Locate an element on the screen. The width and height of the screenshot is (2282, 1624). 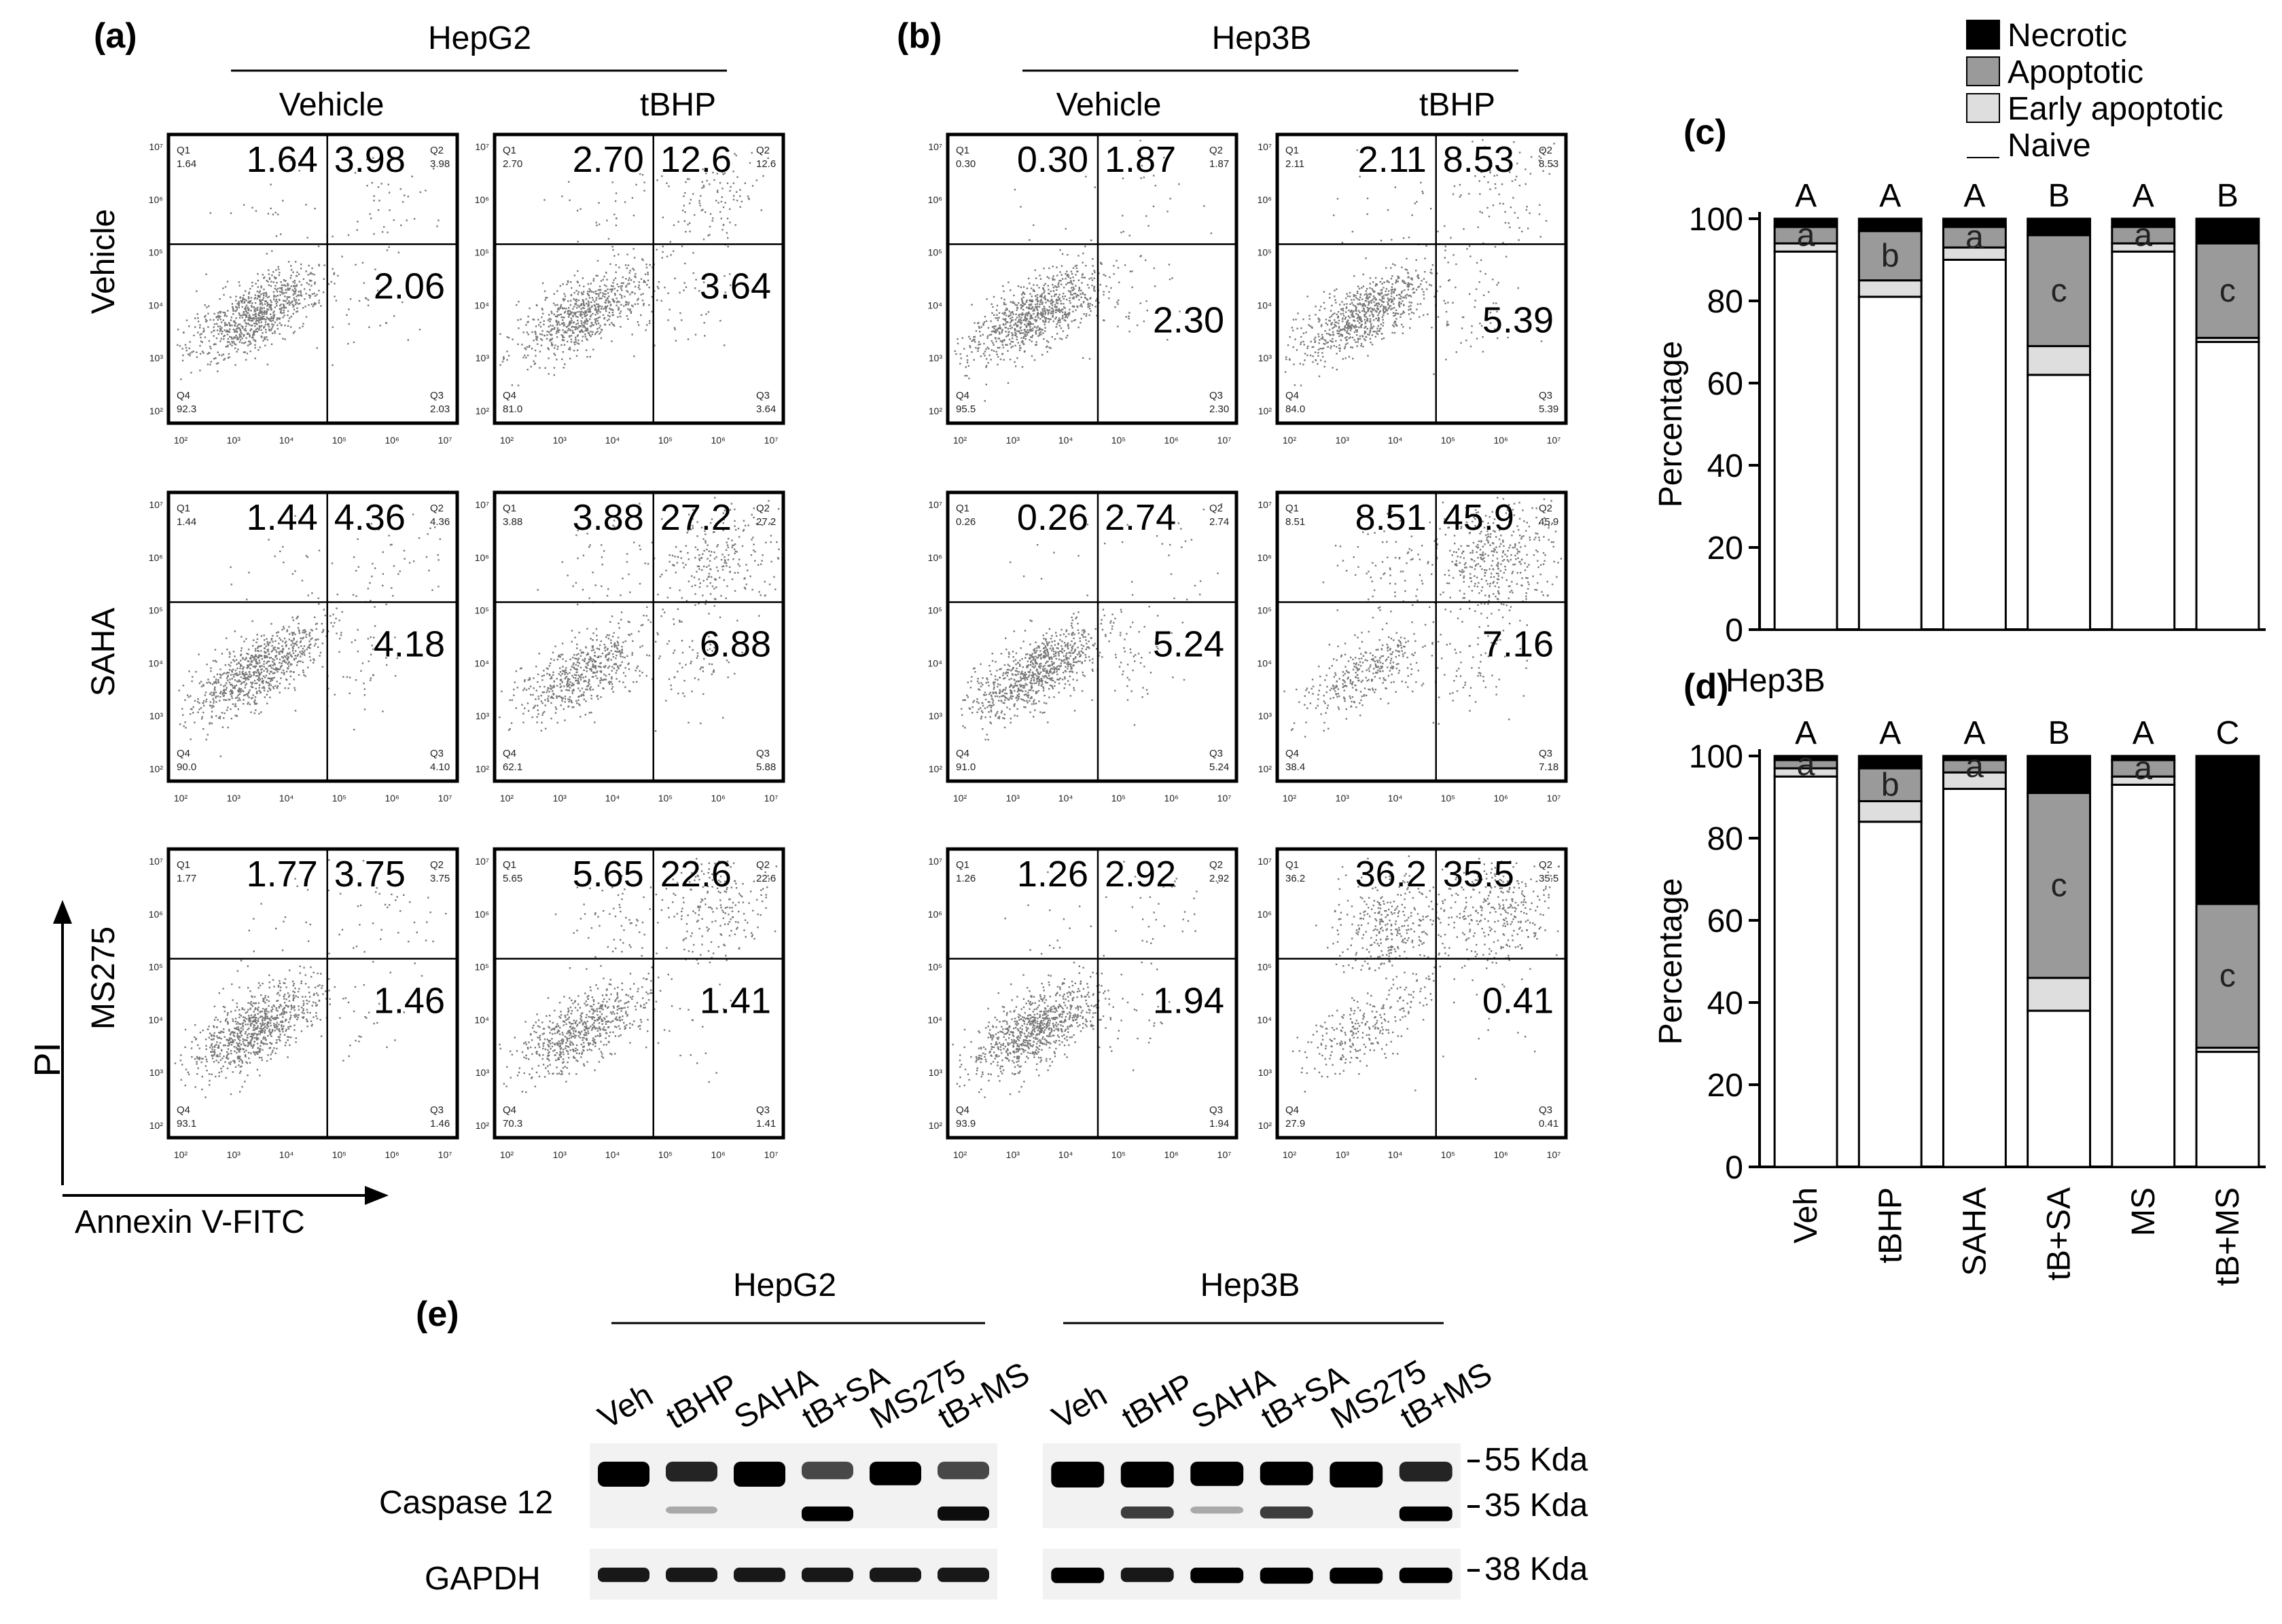
row-label-vehicle: Vehicle is located at coordinates (104, 261).